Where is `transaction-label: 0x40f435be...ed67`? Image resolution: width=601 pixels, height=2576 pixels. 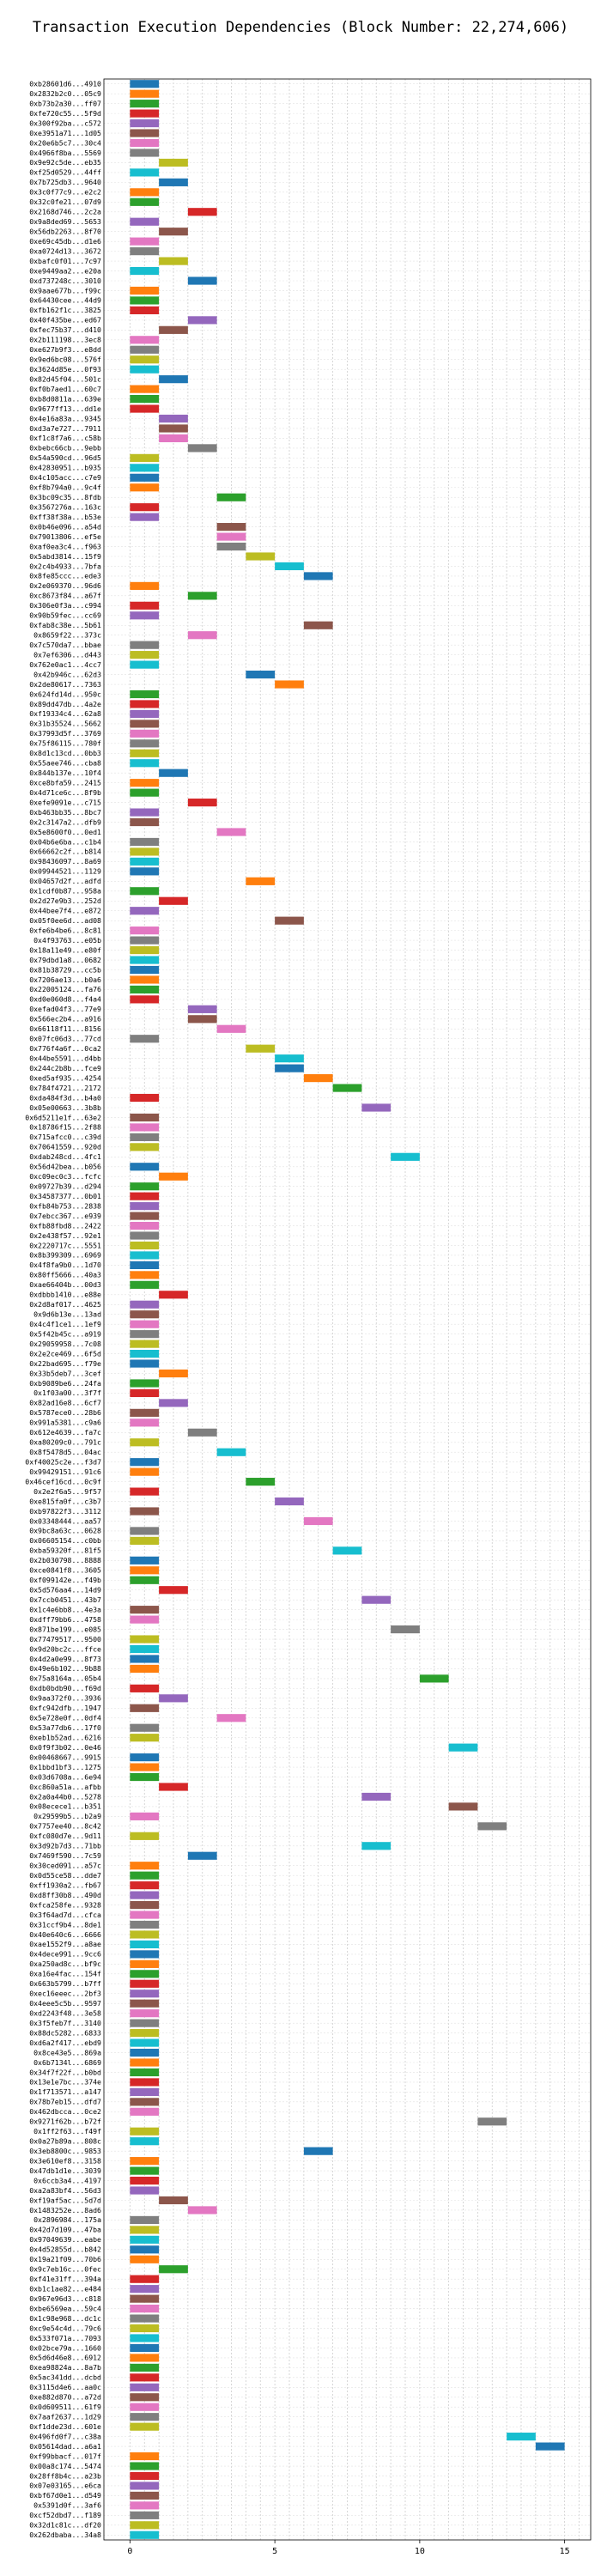
transaction-label: 0x40f435be...ed67 is located at coordinates (65, 321).